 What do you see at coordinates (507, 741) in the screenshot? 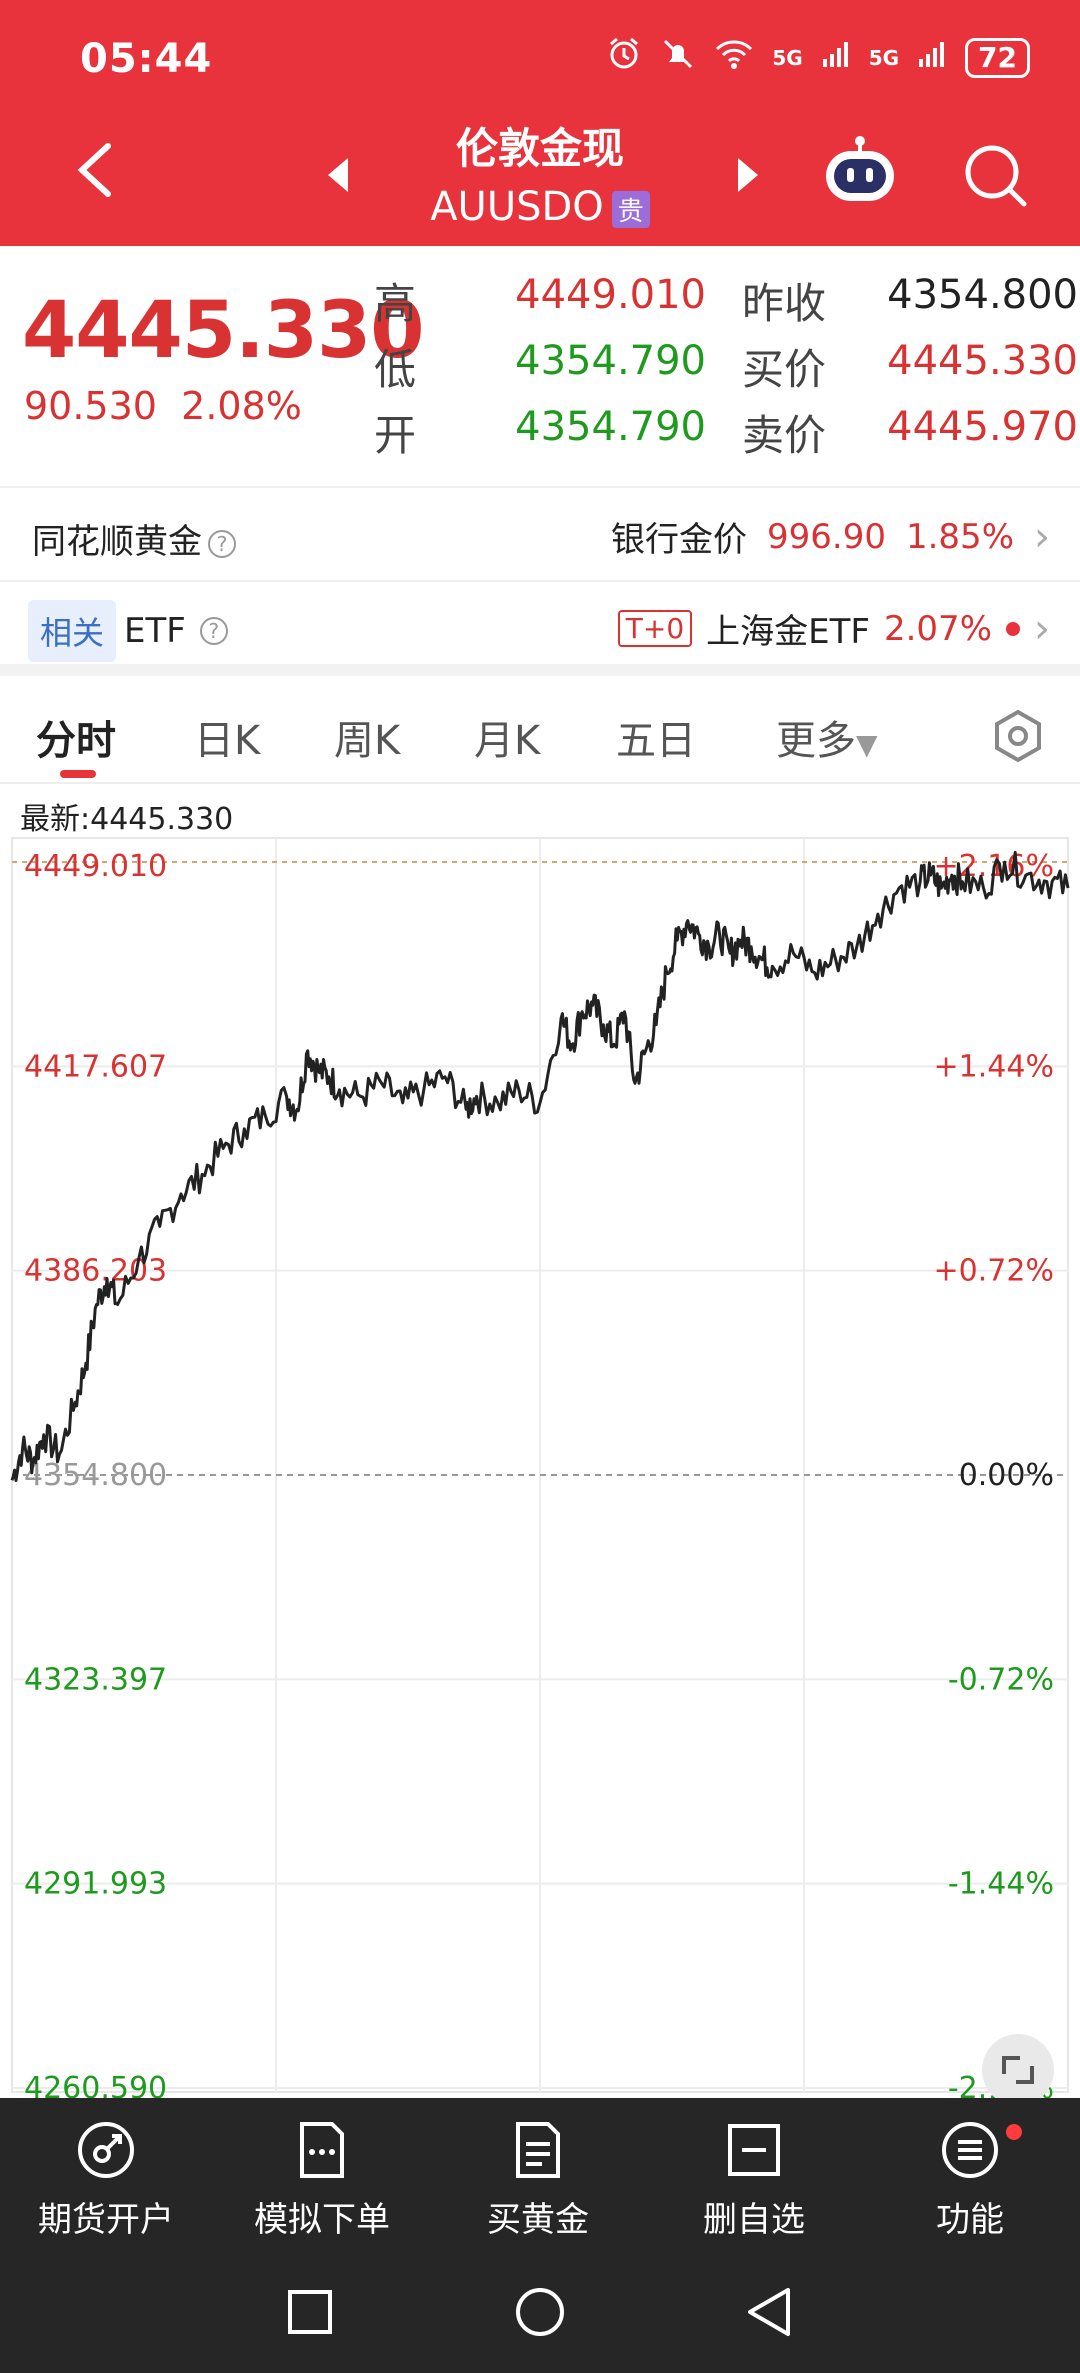
I see `tab-monthly-k: 月K` at bounding box center [507, 741].